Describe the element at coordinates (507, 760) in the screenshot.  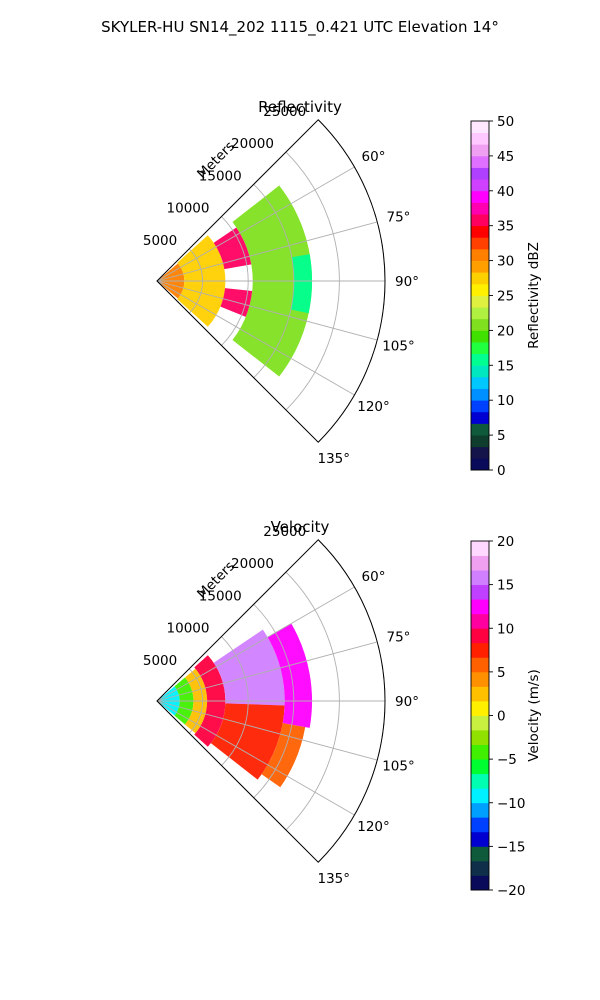
I see `colorbar-tick-label-3: −5` at that location.